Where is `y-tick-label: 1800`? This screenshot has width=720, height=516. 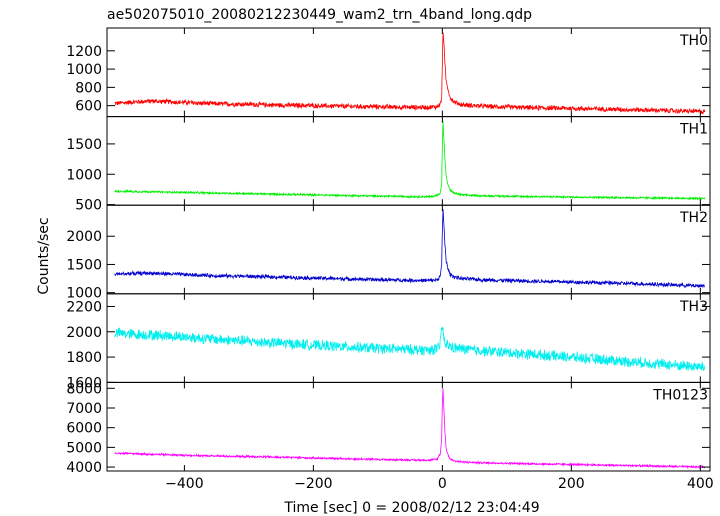 y-tick-label: 1800 is located at coordinates (84, 358).